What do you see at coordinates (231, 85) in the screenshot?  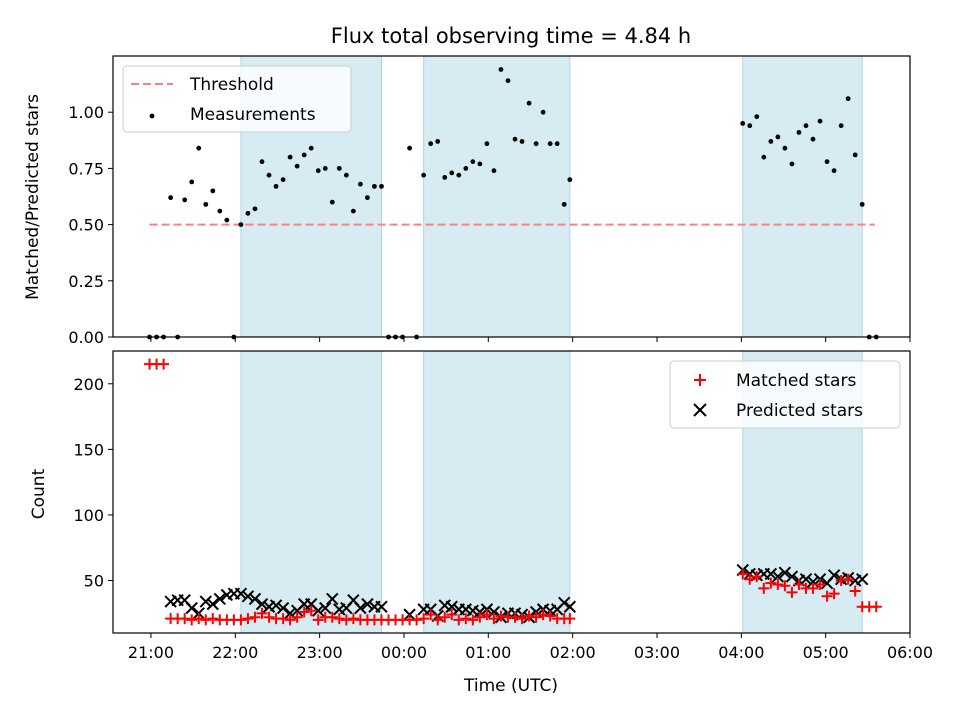 I see `threshold-legend-label: Threshold` at bounding box center [231, 85].